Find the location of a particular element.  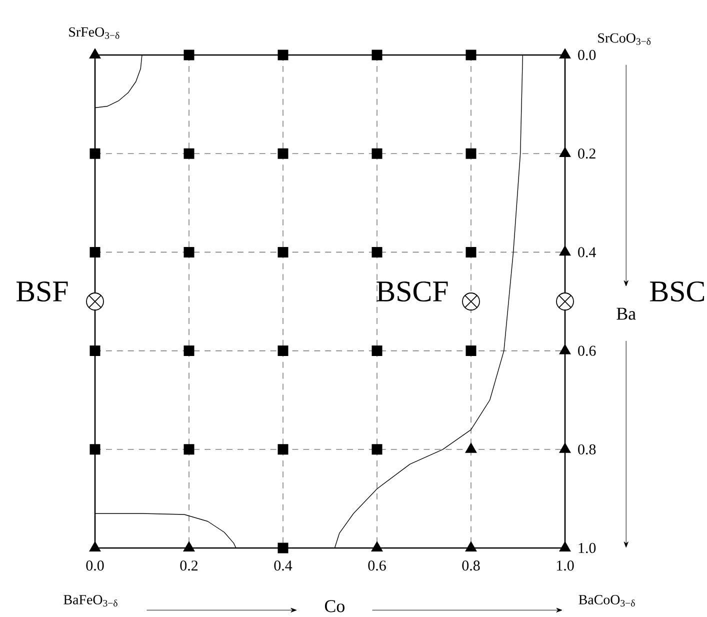

x-tick-label: 0.4 is located at coordinates (283, 565).